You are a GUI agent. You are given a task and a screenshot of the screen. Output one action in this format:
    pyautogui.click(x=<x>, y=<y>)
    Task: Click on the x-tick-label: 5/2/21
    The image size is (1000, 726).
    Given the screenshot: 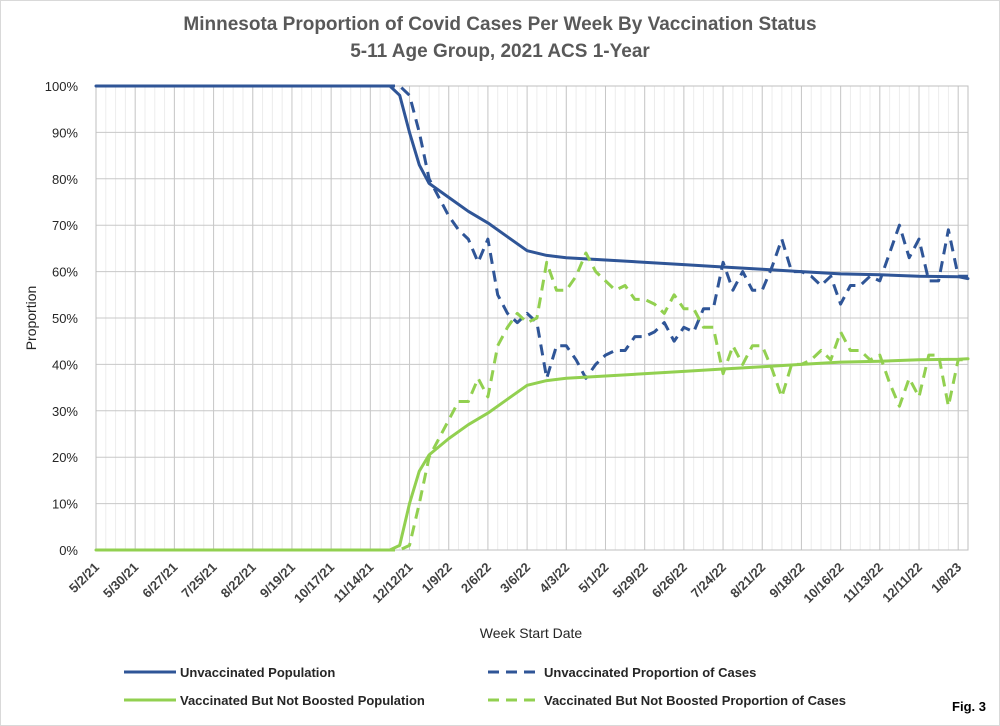 What is the action you would take?
    pyautogui.click(x=84, y=578)
    